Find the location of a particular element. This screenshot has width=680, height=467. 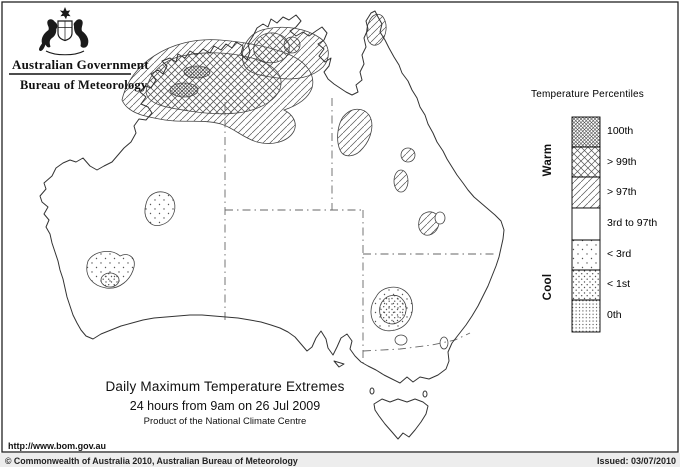

legend-title: Temperature Percentiles is located at coordinates (587, 94).